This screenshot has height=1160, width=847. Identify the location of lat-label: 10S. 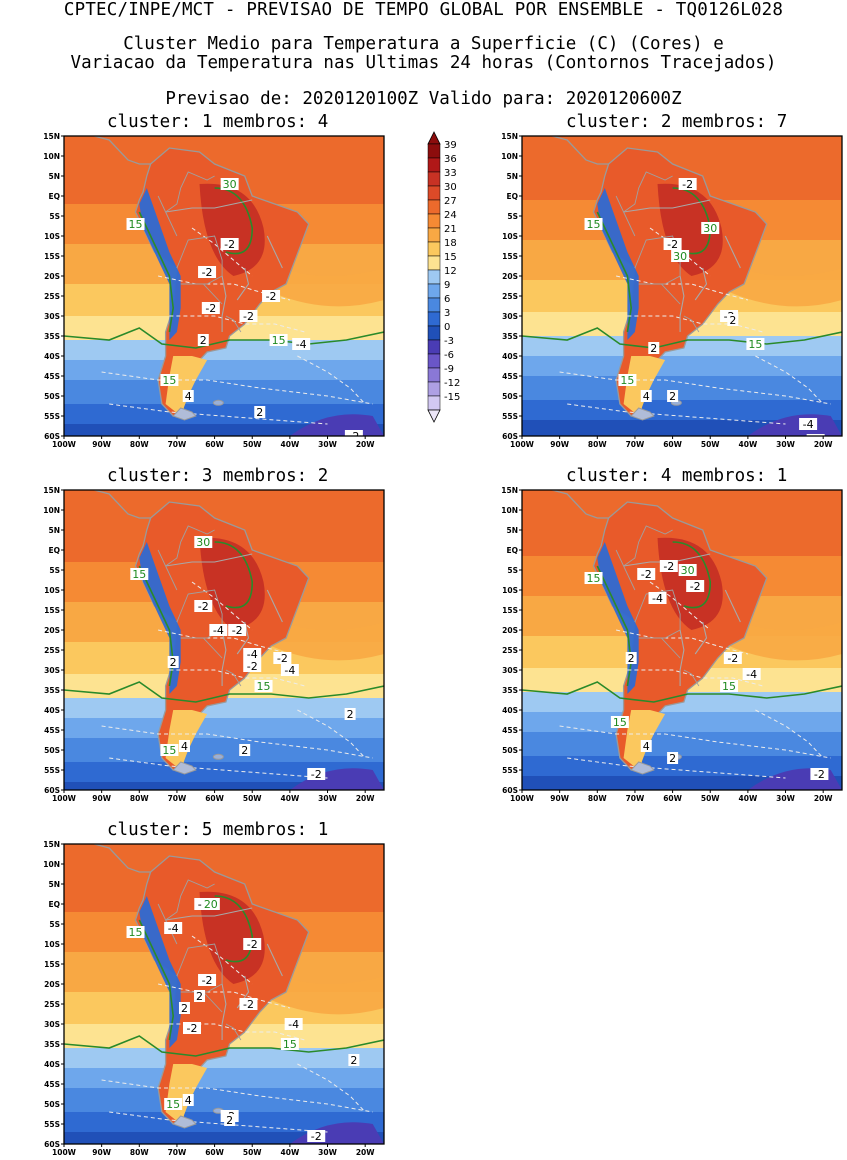
(52, 944).